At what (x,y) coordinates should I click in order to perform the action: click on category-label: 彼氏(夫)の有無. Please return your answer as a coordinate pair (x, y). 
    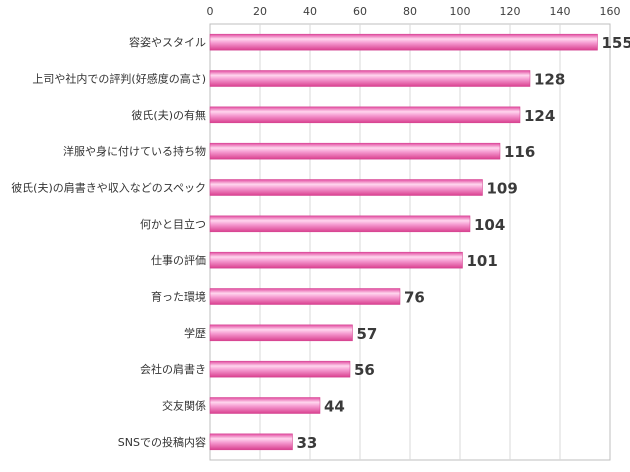
    Looking at the image, I should click on (168, 115).